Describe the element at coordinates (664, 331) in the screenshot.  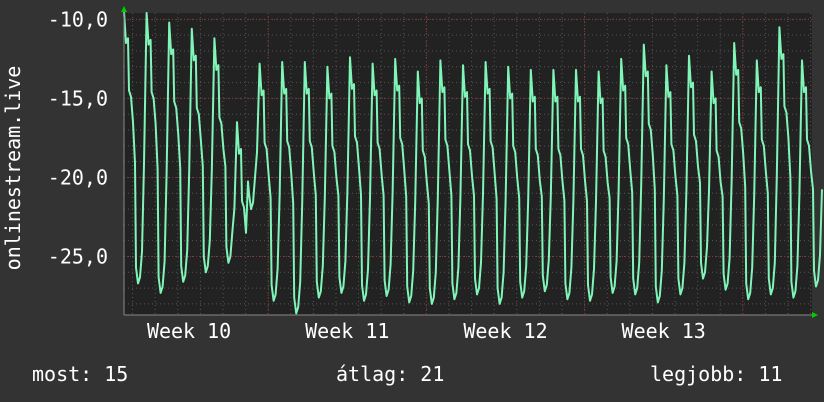
I see `x-tick-label: Week 13` at that location.